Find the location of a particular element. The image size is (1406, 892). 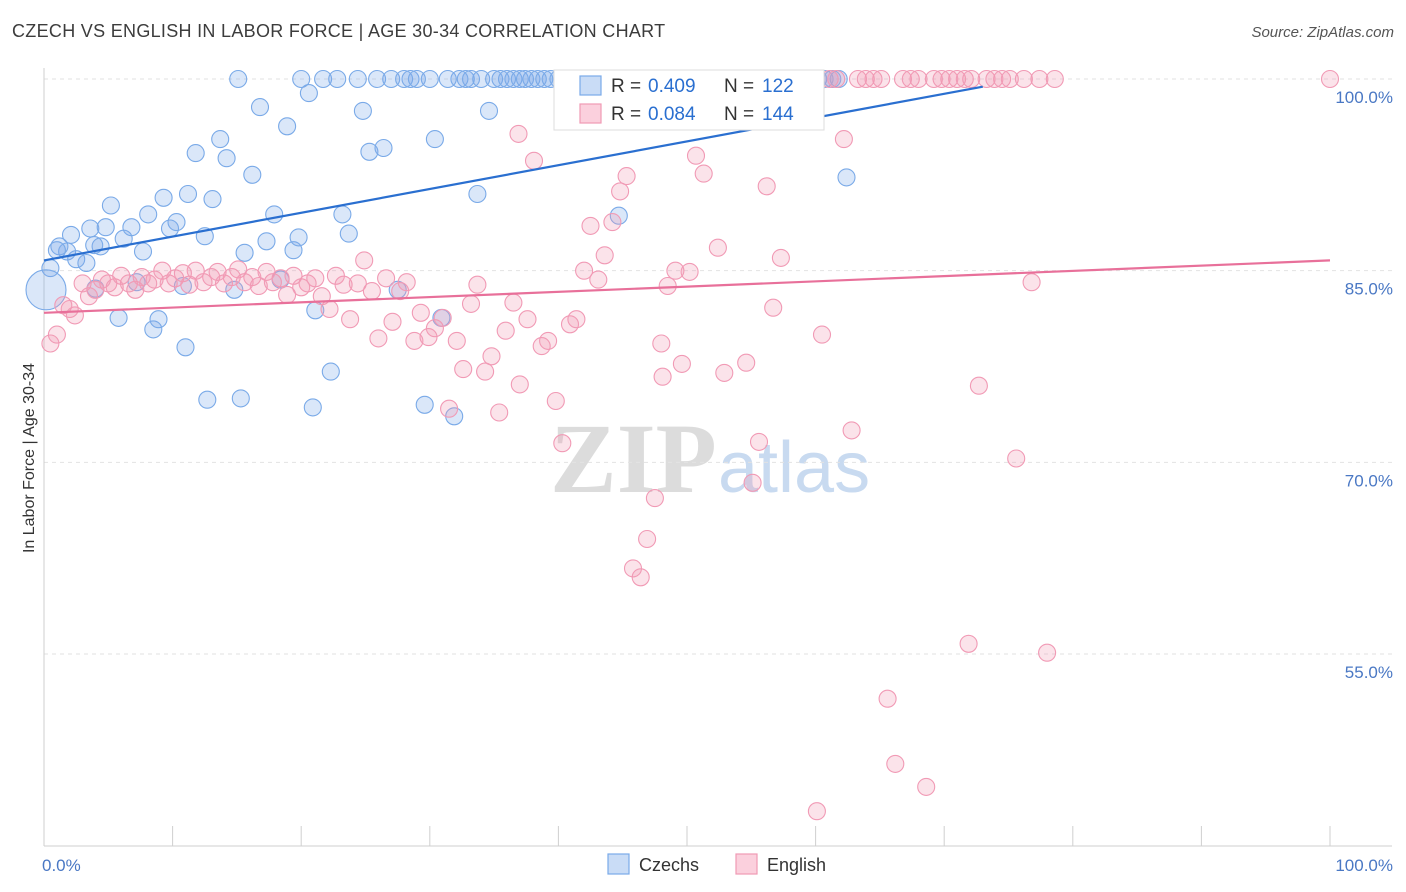

watermark-zip: ZIP is located at coordinates (633, 458).